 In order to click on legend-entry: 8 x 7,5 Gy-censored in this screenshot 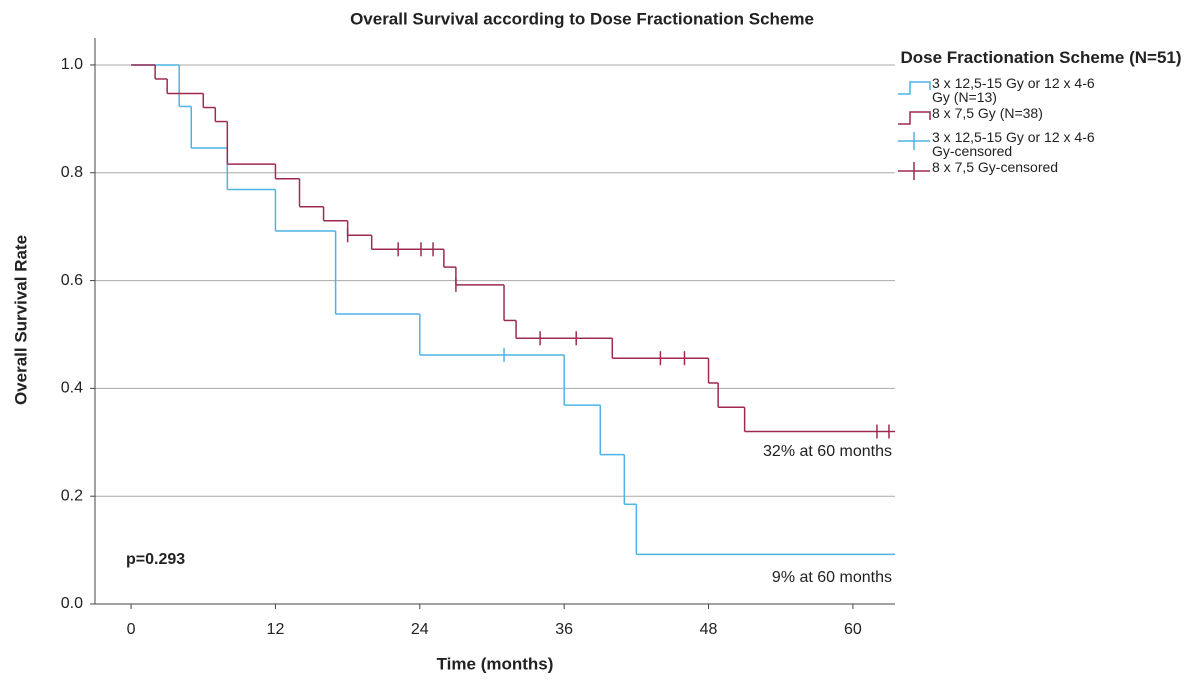, I will do `click(1041, 171)`.